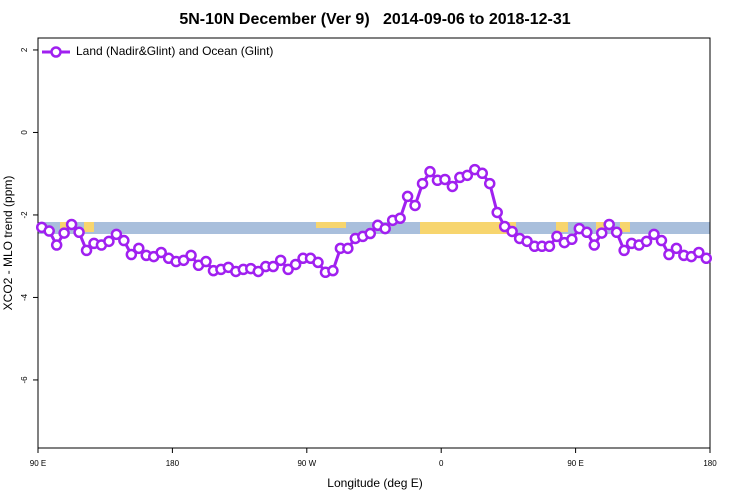  What do you see at coordinates (56, 52) in the screenshot?
I see `legend-marker` at bounding box center [56, 52].